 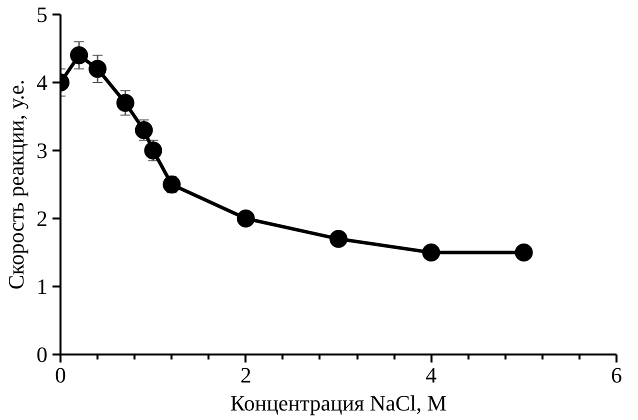 What do you see at coordinates (42, 150) in the screenshot?
I see `y-tick-label: 3` at bounding box center [42, 150].